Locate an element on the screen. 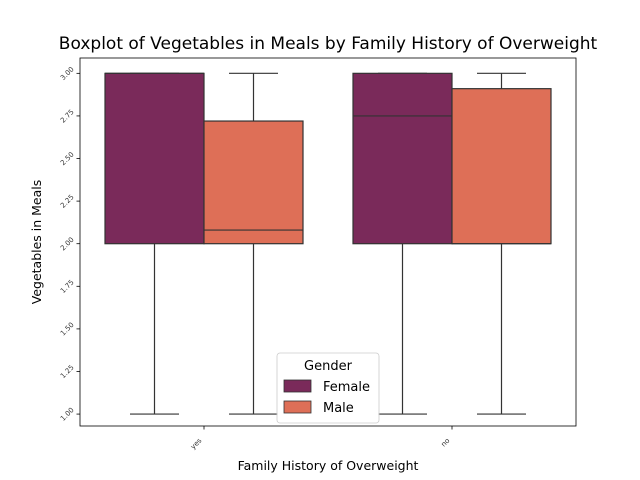 This screenshot has width=640, height=480. box-female-no is located at coordinates (402, 243).